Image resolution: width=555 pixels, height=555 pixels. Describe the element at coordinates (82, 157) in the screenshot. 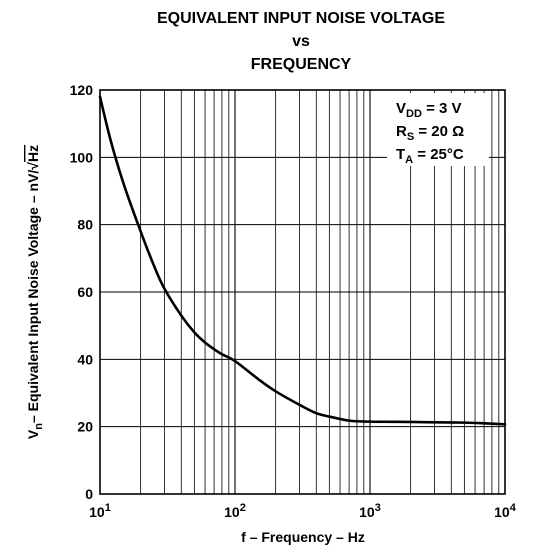

I see `y-tick-label: 100` at that location.